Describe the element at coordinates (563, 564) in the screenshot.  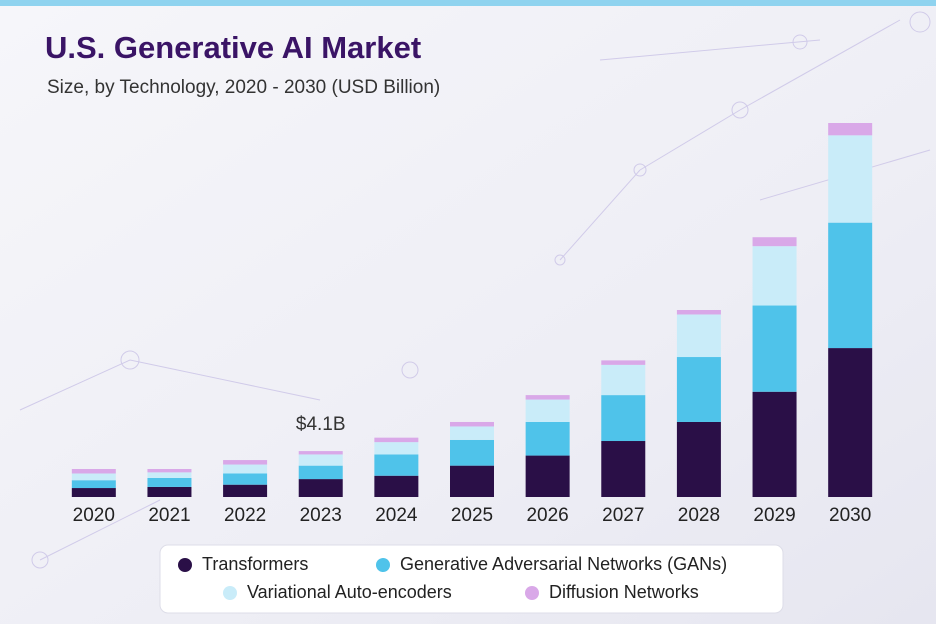
I see `legend-label: Generative Adversarial Networks (GANs)` at that location.